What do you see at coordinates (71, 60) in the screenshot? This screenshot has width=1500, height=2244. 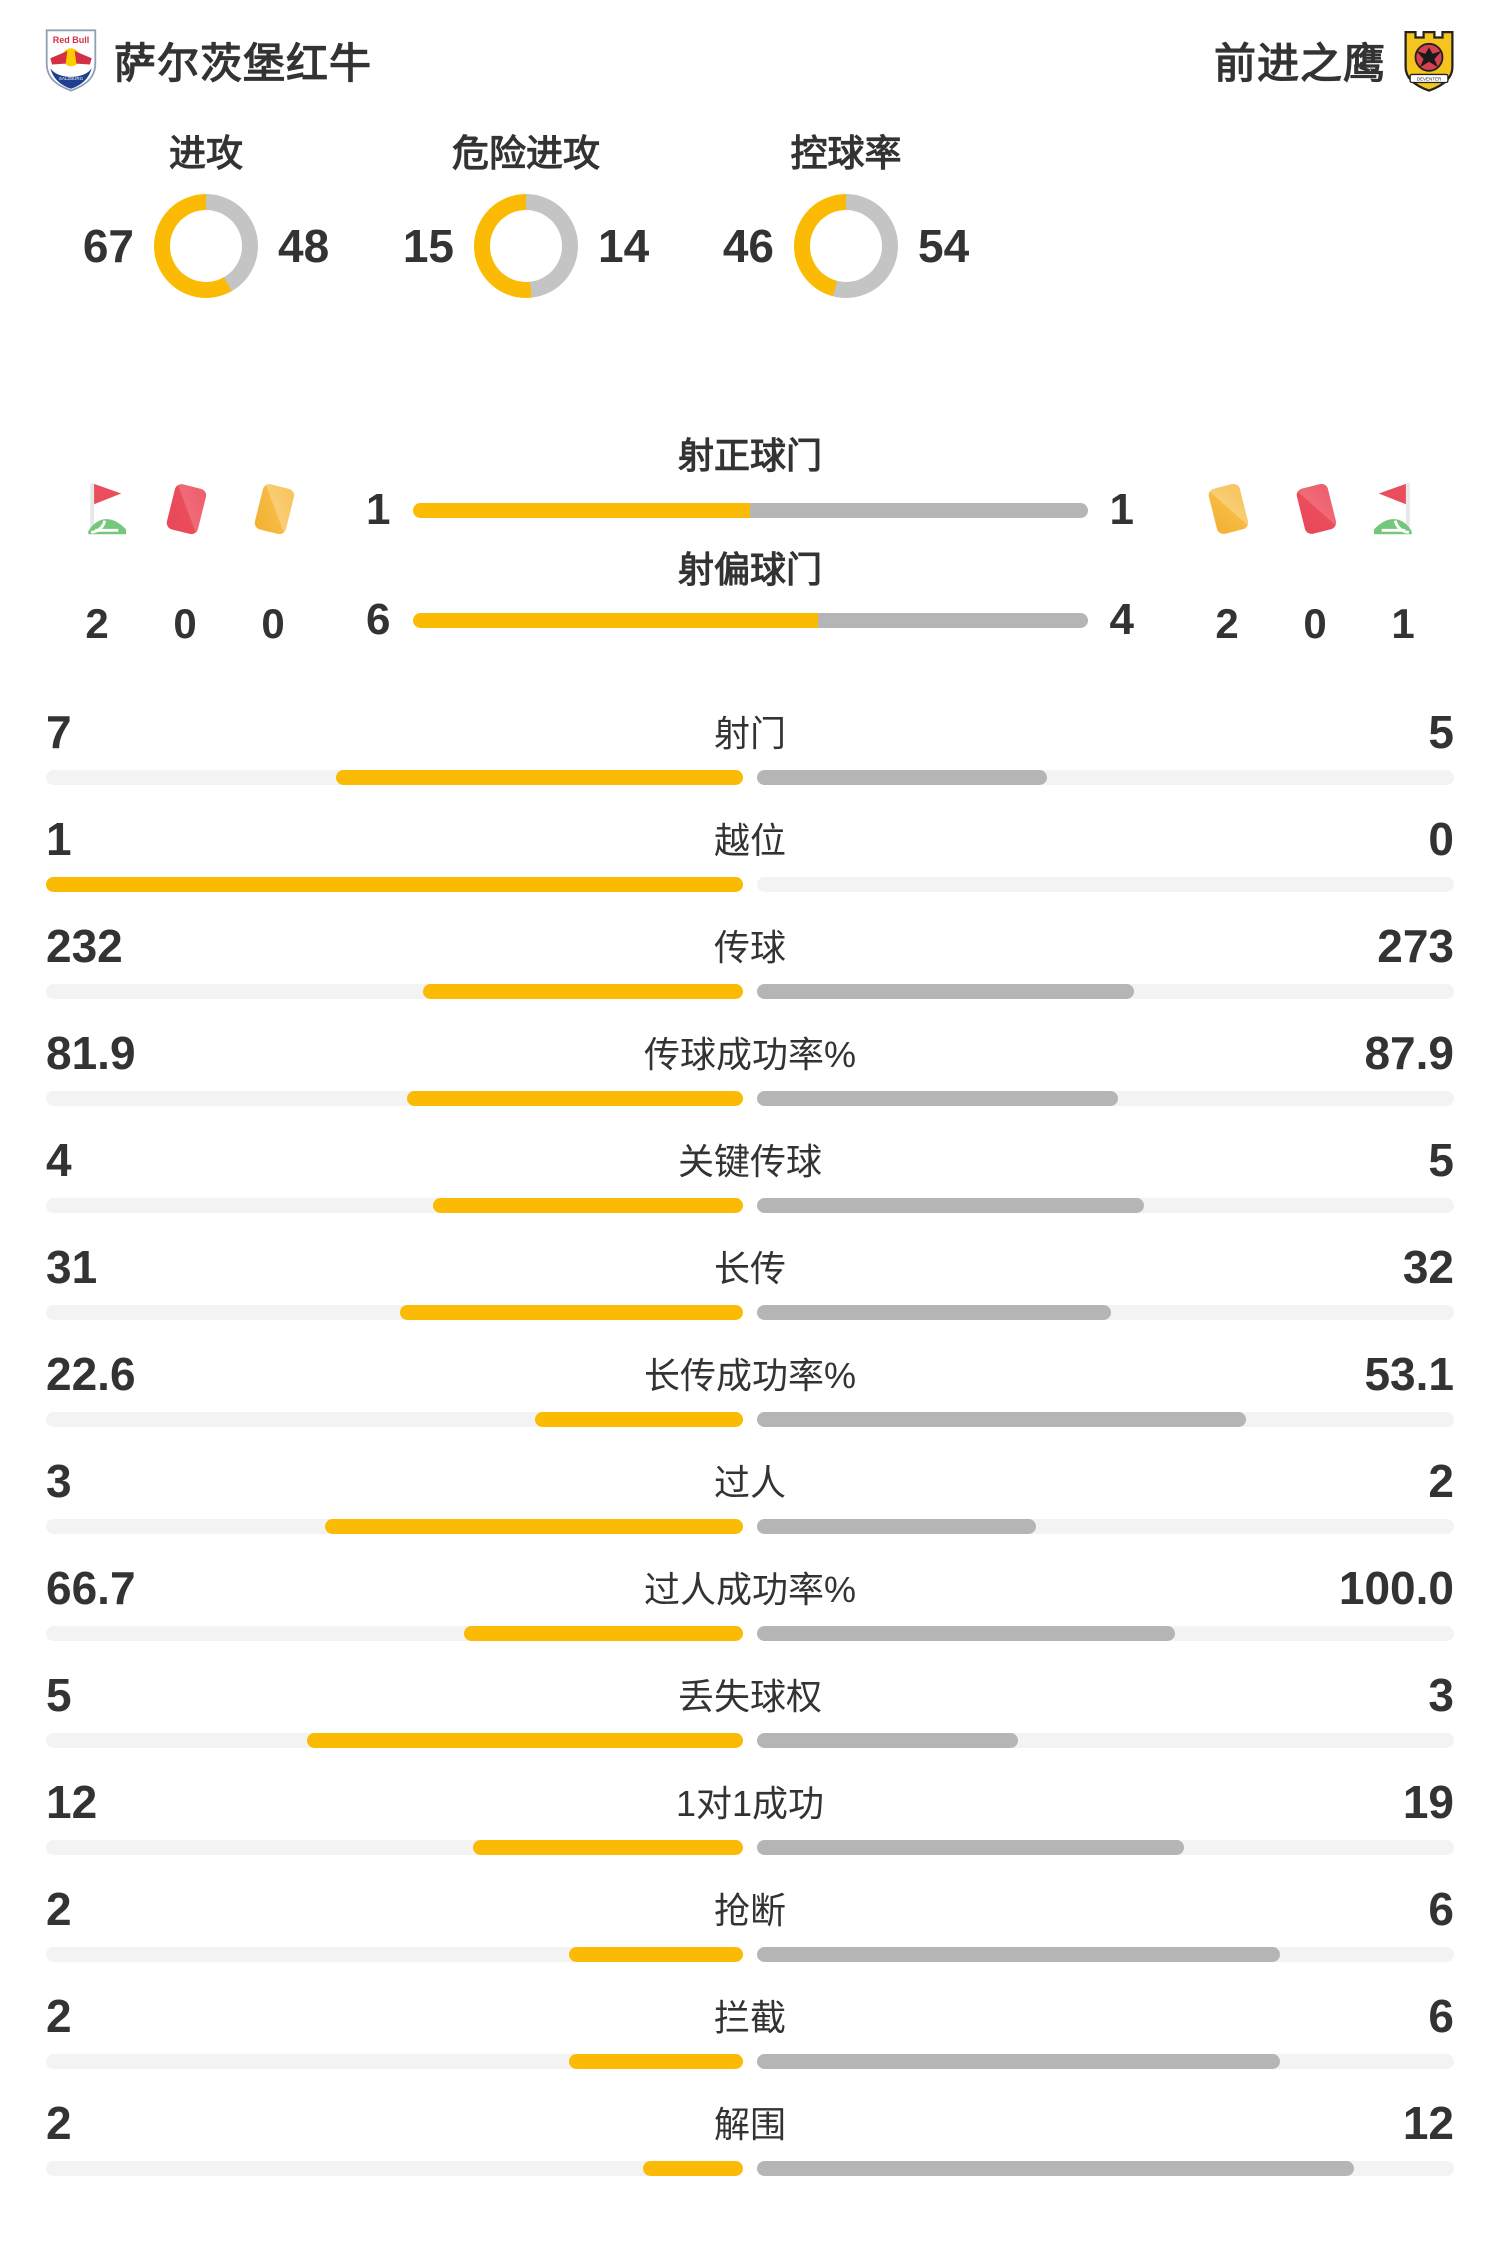 I see `home-team-logo: Red Bull SALZBURG` at bounding box center [71, 60].